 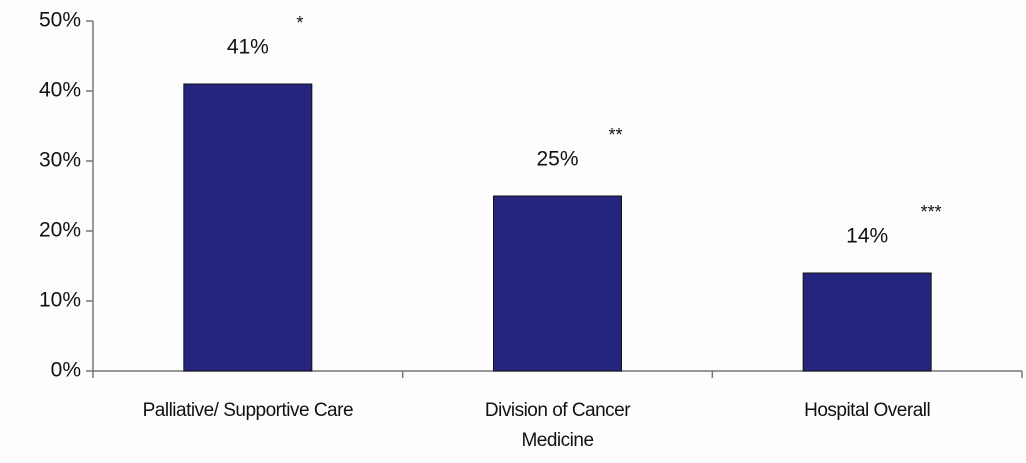 What do you see at coordinates (248, 410) in the screenshot?
I see `x-tick-label: Palliative/ Supportive Care` at bounding box center [248, 410].